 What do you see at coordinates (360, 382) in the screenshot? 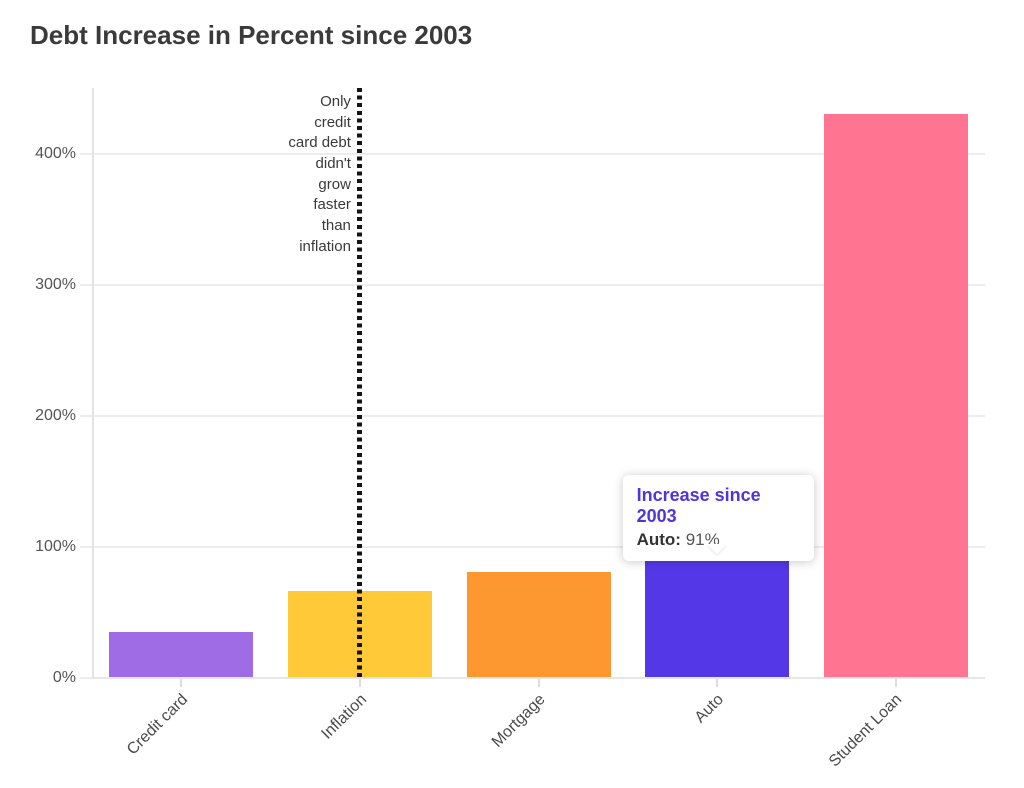
I see `annotation-dotted-line` at bounding box center [360, 382].